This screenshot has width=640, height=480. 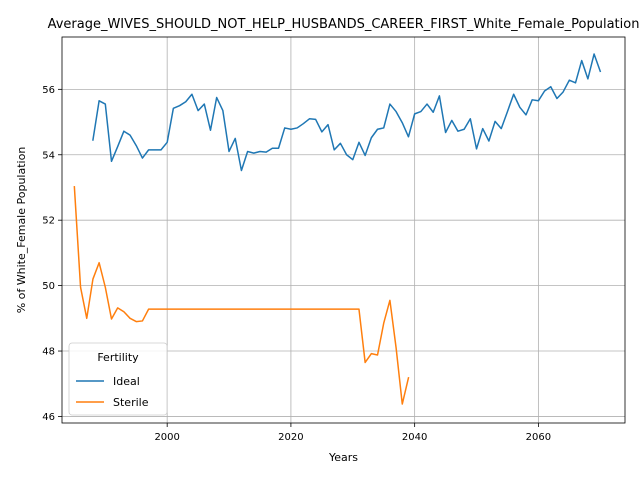 What do you see at coordinates (48, 352) in the screenshot?
I see `y-tick-label: 48` at bounding box center [48, 352].